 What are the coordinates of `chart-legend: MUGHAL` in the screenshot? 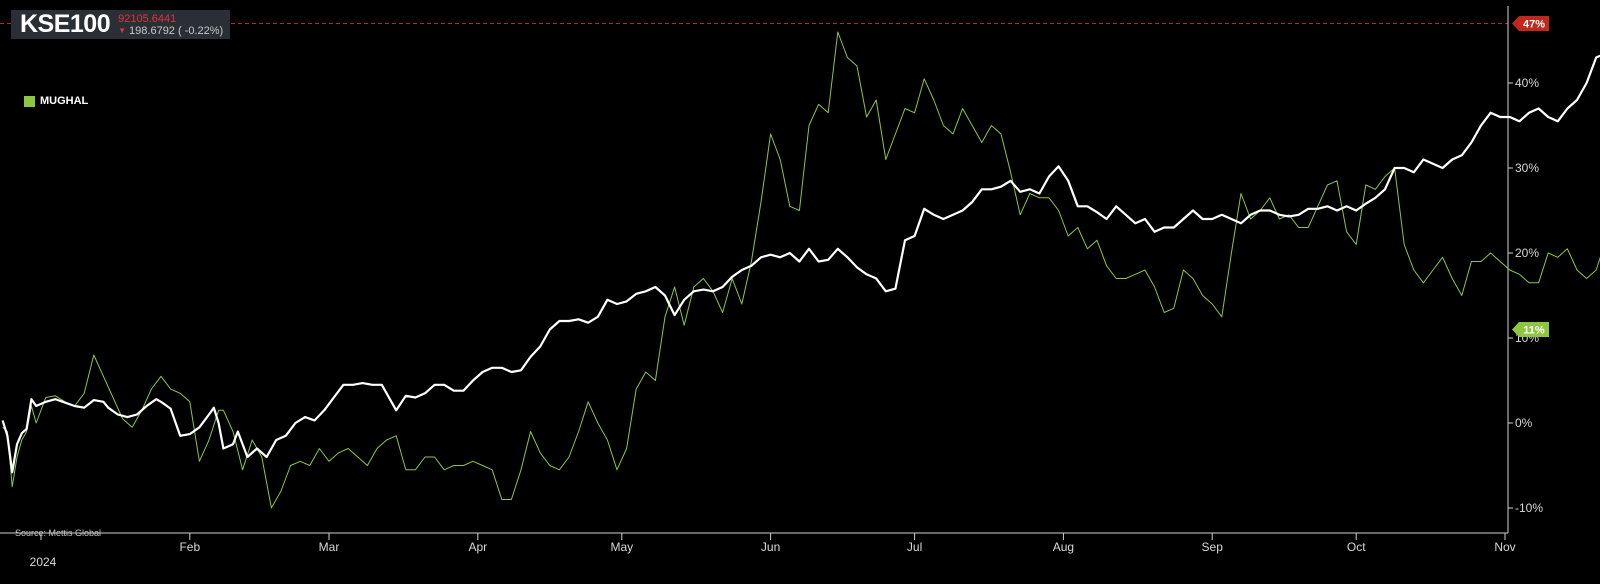 It's located at (56, 101).